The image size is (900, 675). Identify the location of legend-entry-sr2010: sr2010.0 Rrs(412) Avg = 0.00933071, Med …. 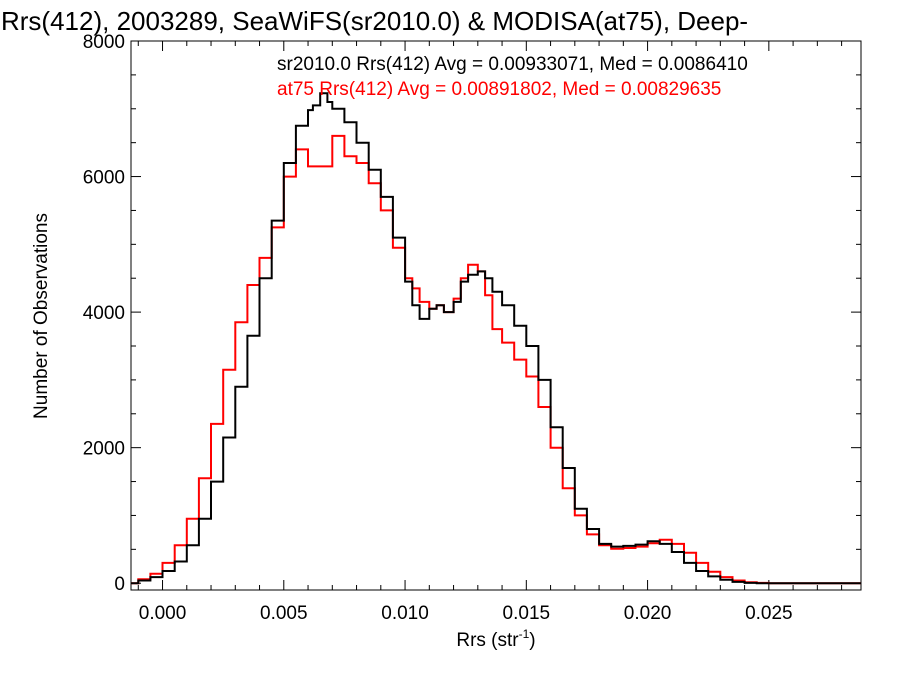
(512, 64).